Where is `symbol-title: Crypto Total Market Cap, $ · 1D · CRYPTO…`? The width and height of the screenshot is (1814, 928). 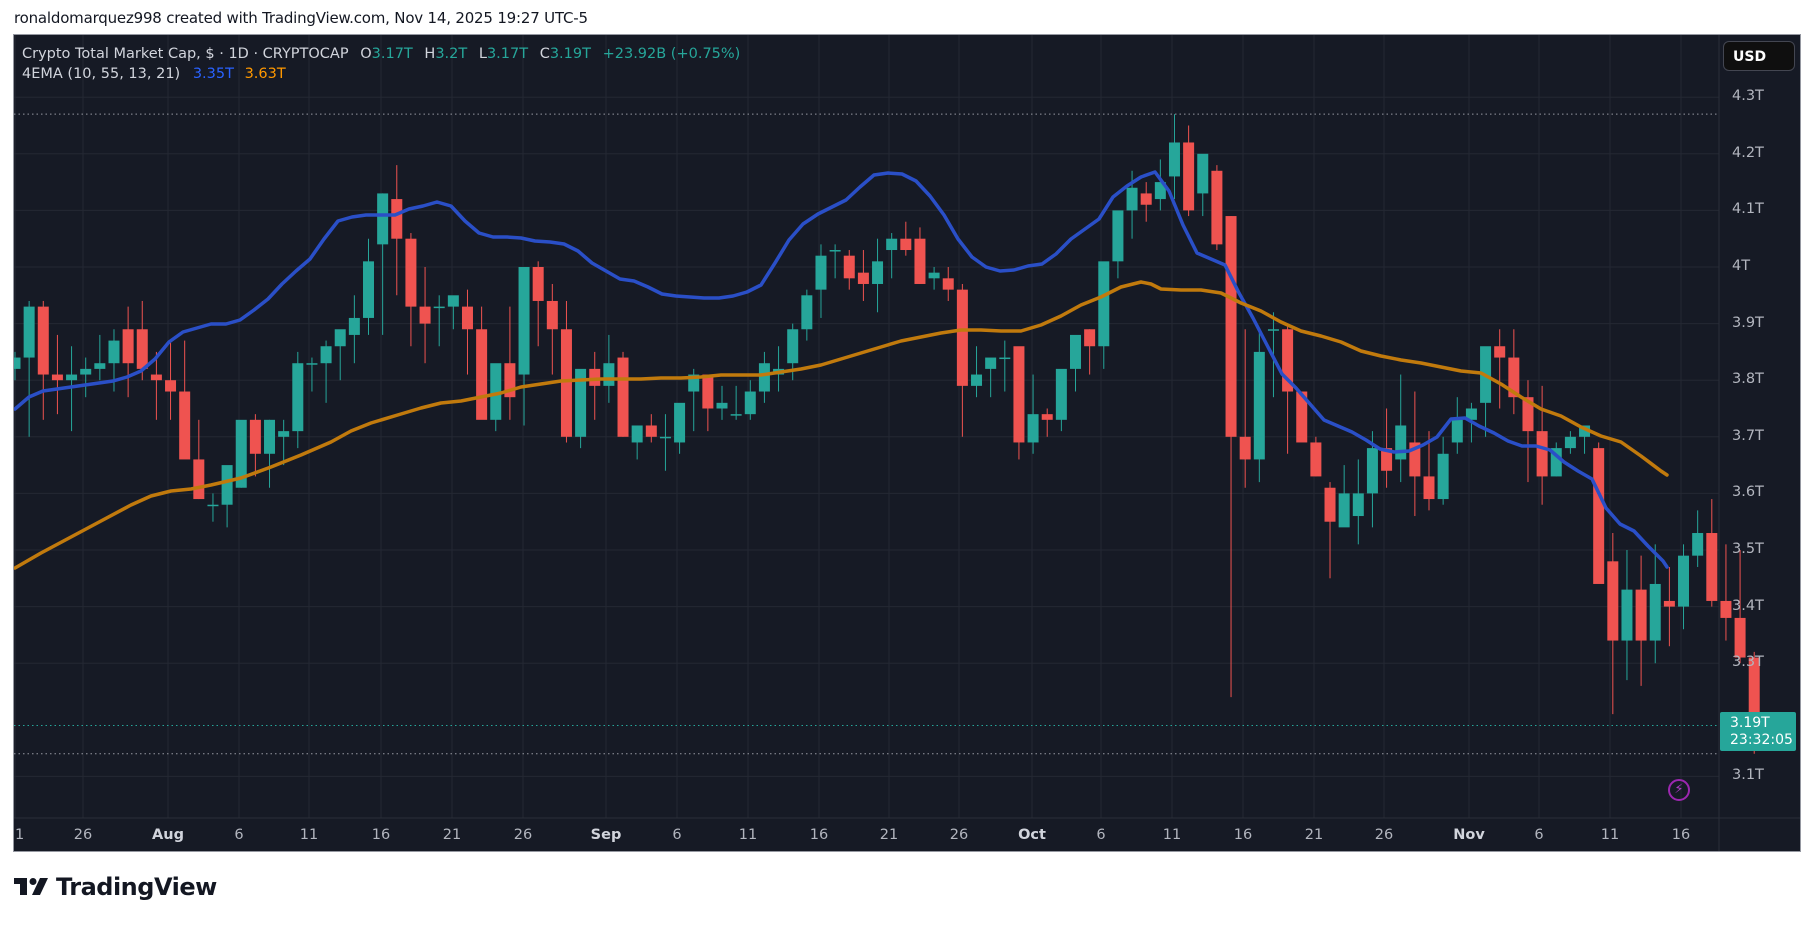
symbol-title: Crypto Total Market Cap, $ · 1D · CRYPTO… is located at coordinates (185, 54).